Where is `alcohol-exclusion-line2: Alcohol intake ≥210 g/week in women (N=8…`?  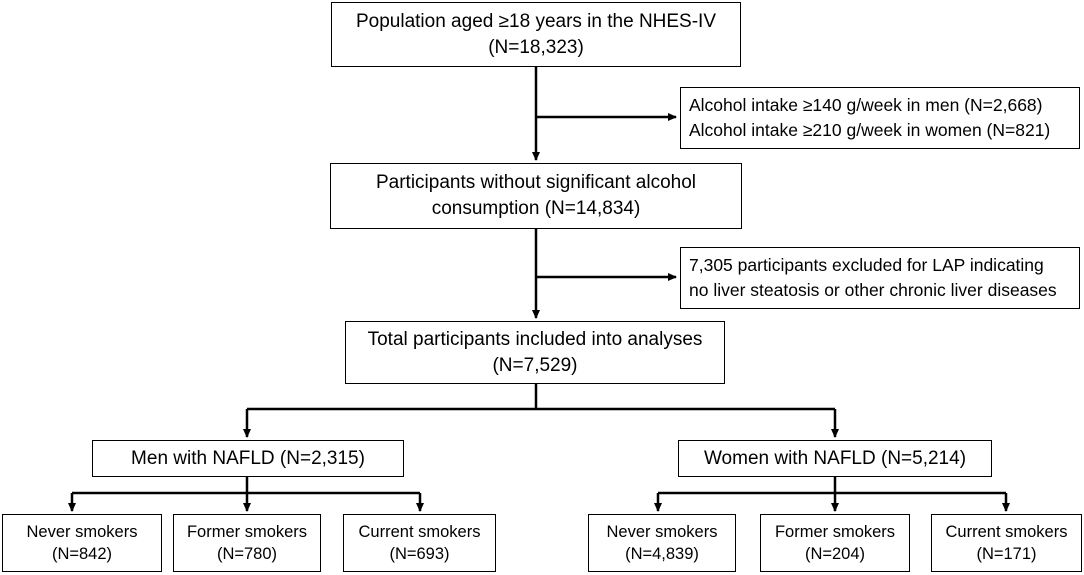
alcohol-exclusion-line2: Alcohol intake ≥210 g/week in women (N=8… is located at coordinates (870, 130).